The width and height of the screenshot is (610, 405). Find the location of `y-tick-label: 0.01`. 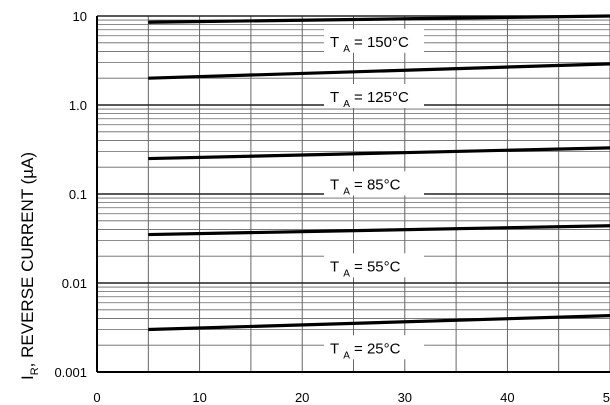

y-tick-label: 0.01 is located at coordinates (74, 283).